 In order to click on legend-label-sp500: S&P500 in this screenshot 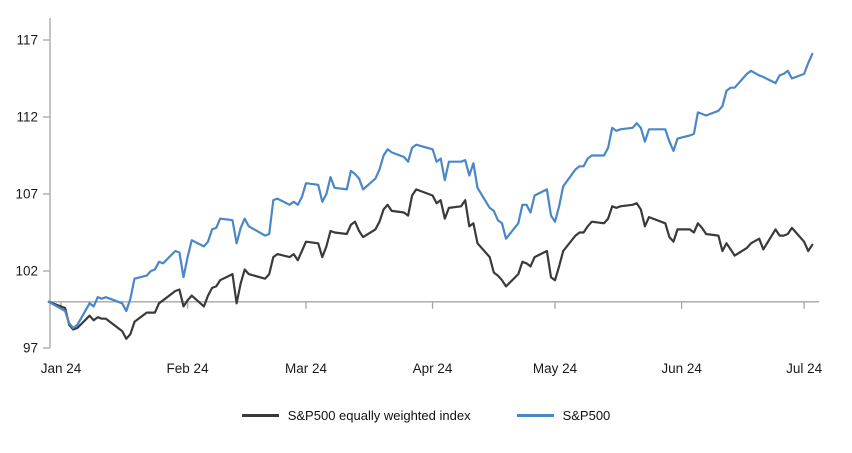, I will do `click(586, 415)`.